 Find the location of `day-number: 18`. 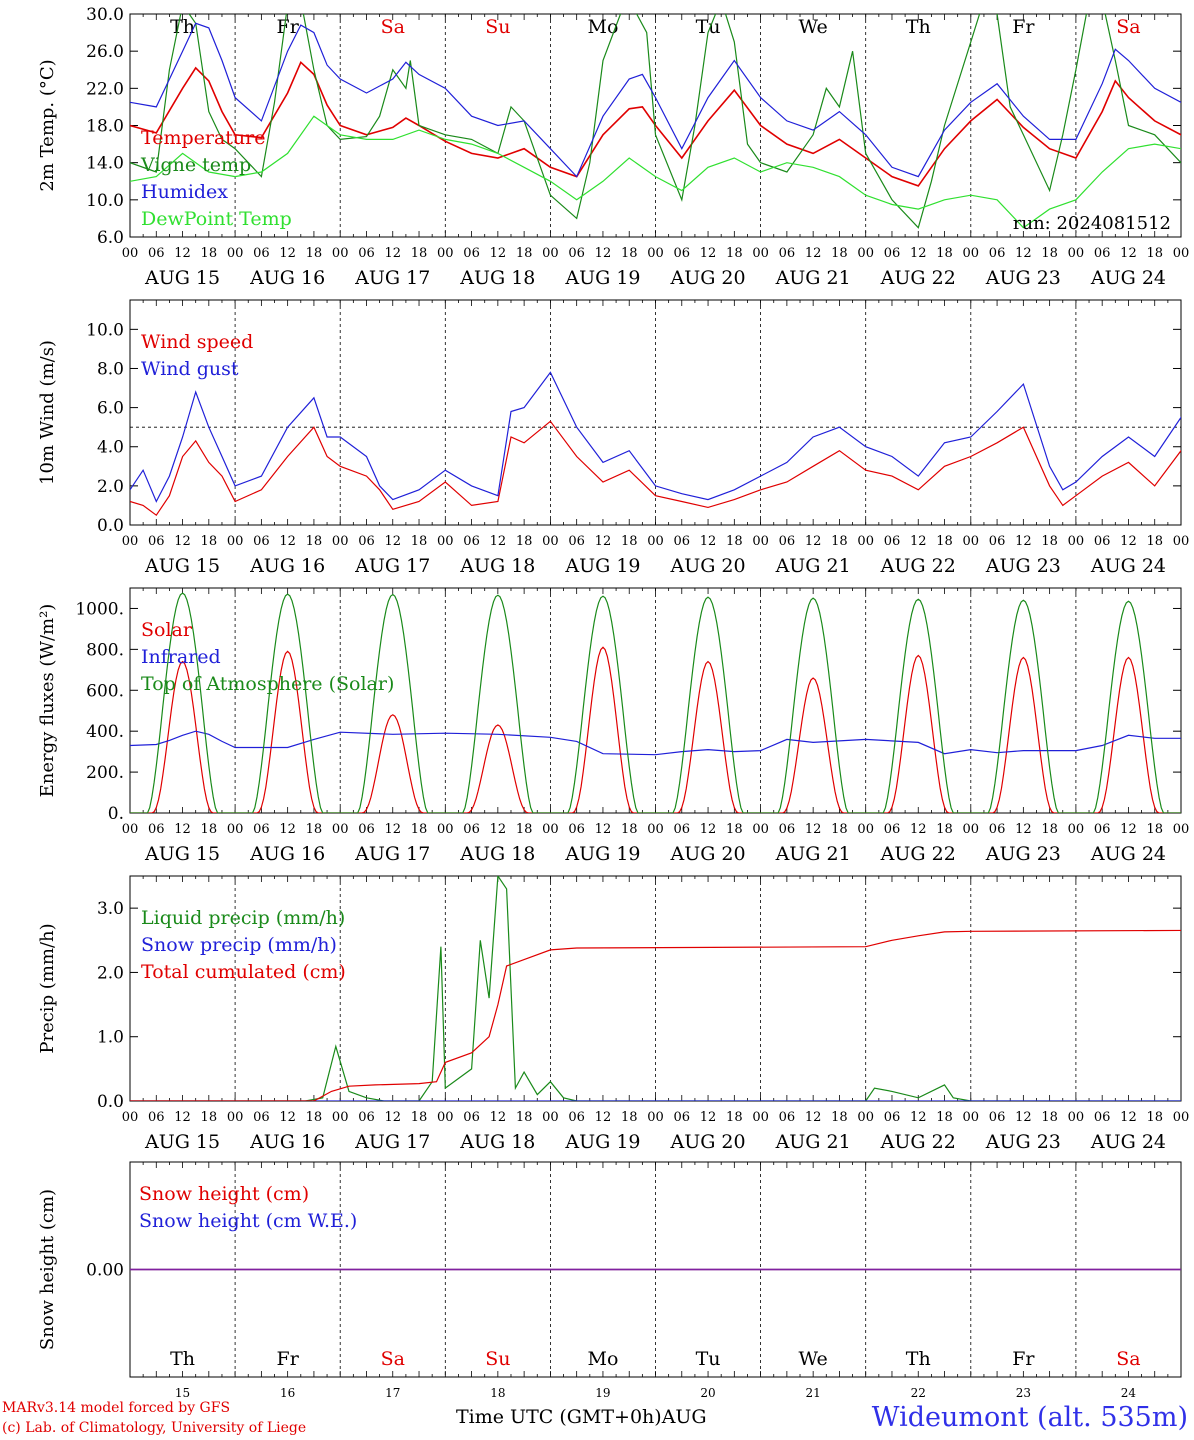

day-number: 18 is located at coordinates (497, 1393).